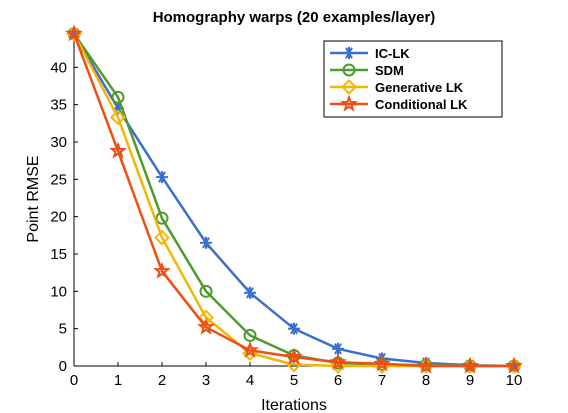 This screenshot has width=568, height=413. I want to click on chart-title: Homography warps (20 examples/layer), so click(294, 17).